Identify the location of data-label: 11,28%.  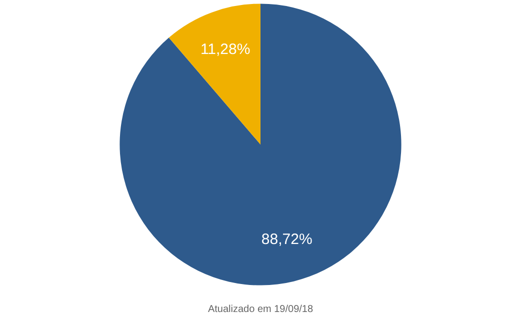
(225, 49).